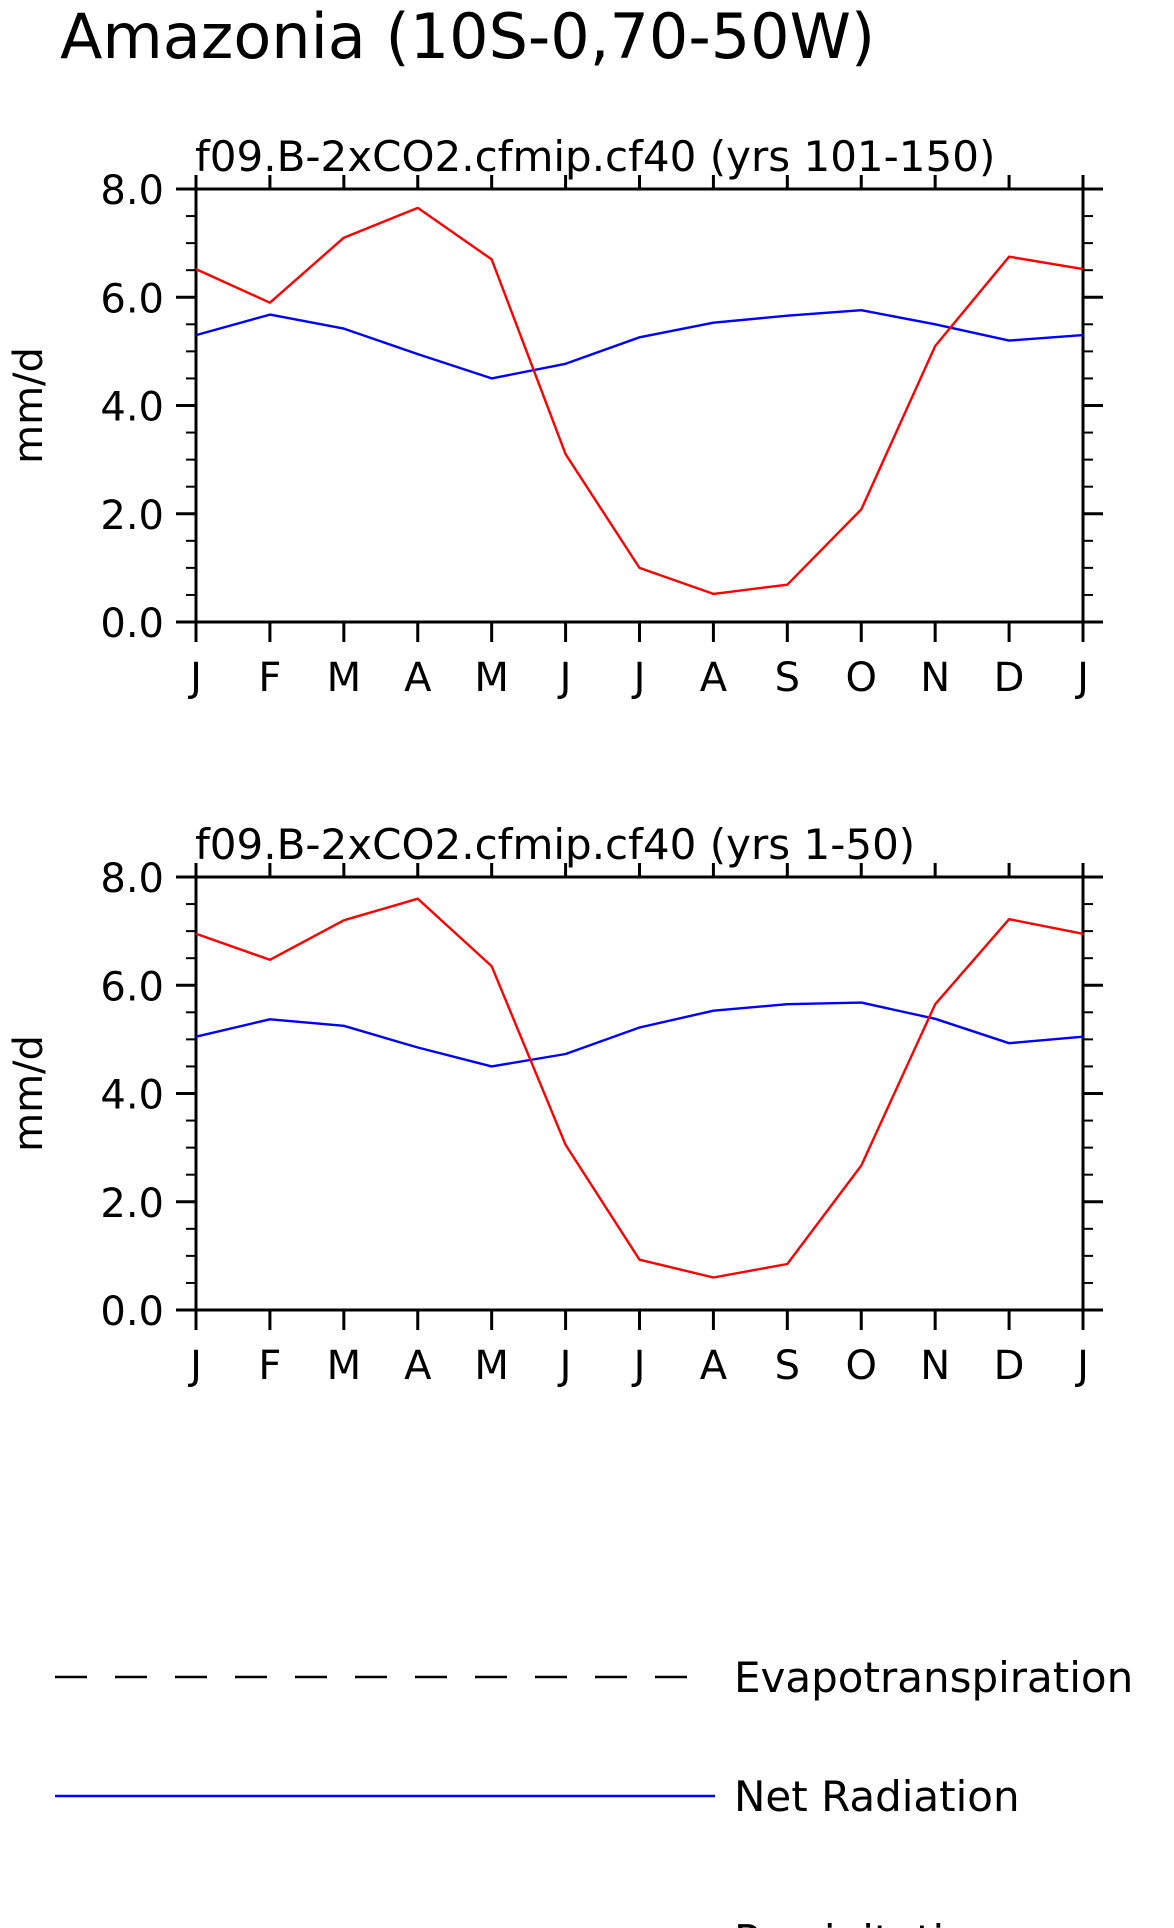 The width and height of the screenshot is (1174, 1928). Describe the element at coordinates (467, 36) in the screenshot. I see `figure-title: Amazonia (10S-0,70-50W)` at that location.